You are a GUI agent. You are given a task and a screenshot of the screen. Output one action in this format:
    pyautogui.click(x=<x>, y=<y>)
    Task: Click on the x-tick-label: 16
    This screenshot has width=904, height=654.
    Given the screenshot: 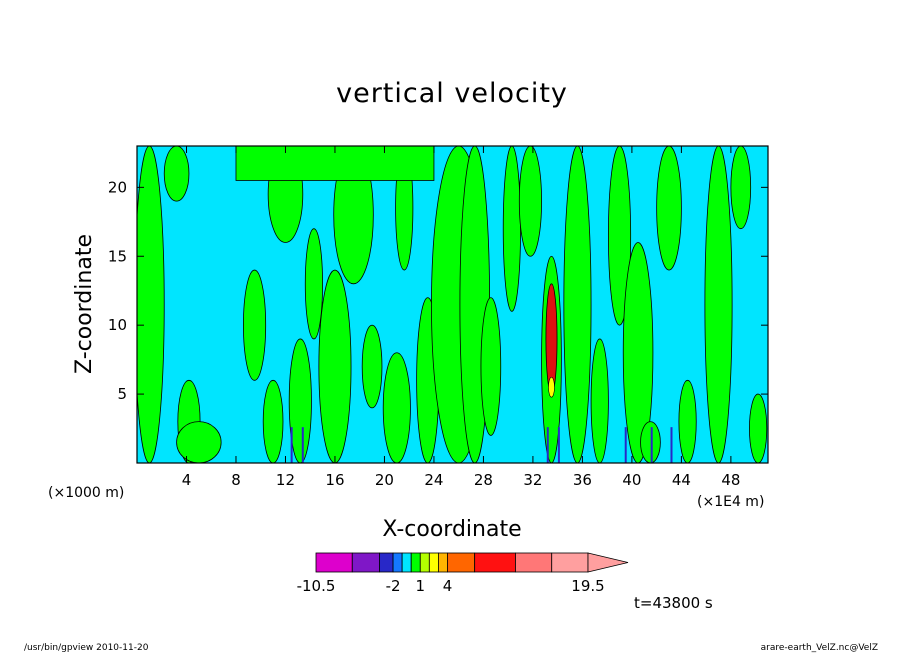 What is the action you would take?
    pyautogui.click(x=334, y=480)
    